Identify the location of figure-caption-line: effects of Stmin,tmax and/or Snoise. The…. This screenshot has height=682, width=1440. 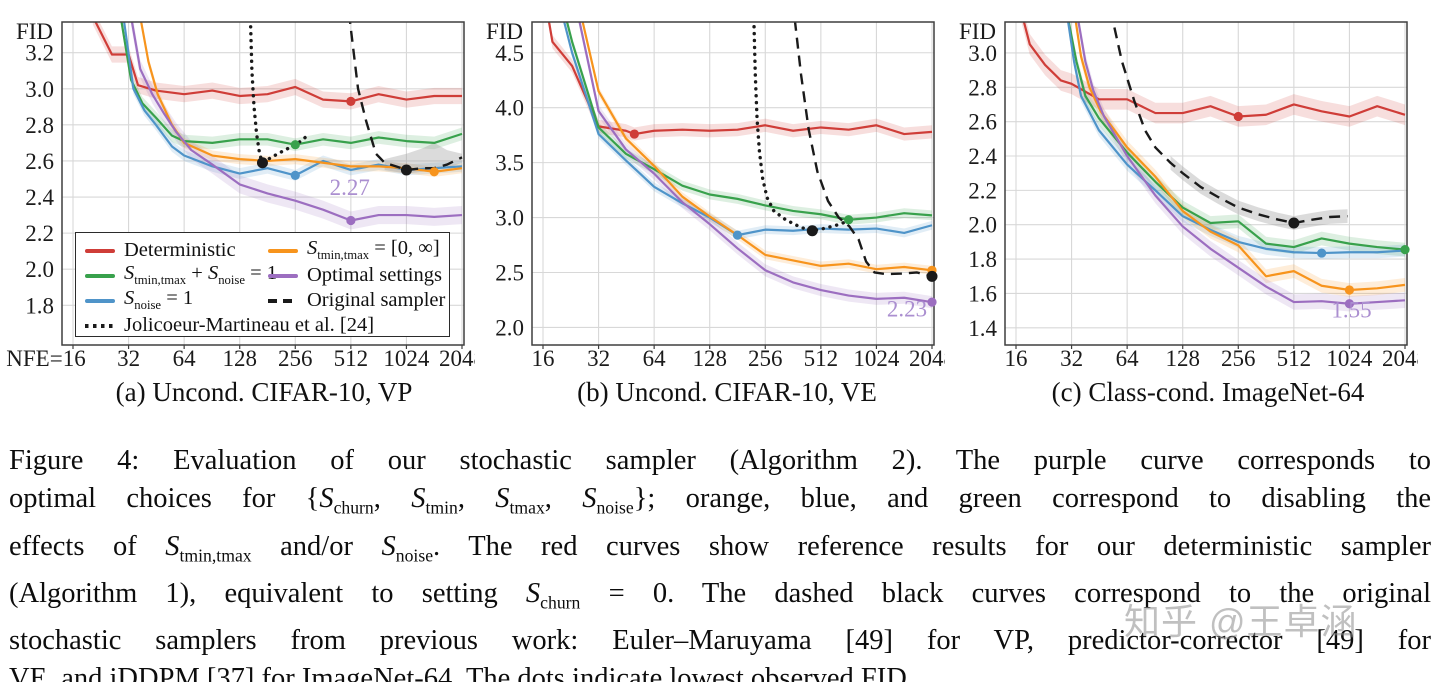
(720, 548).